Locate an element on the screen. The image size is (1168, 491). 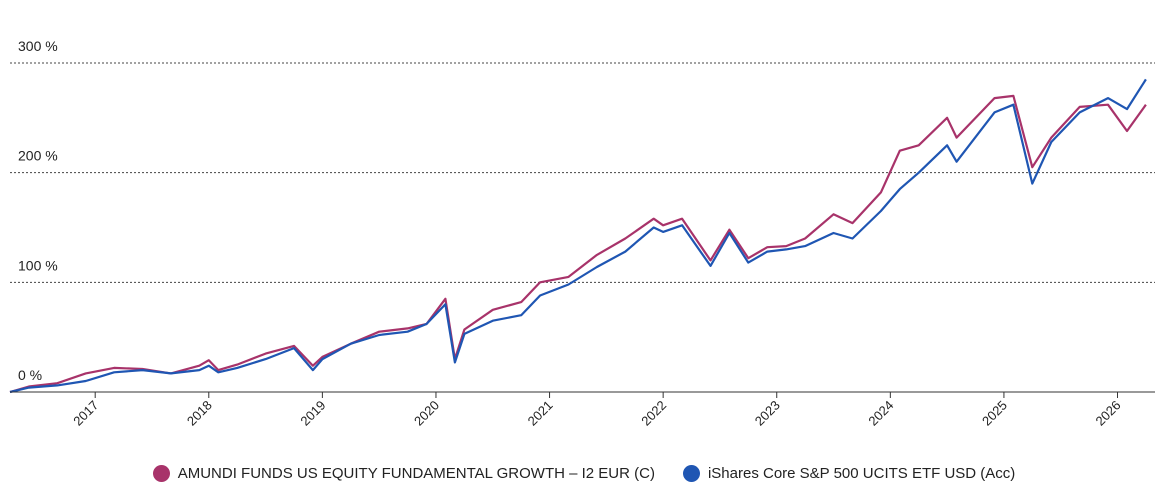
legend-item-ishares: iShares Core S&P 500 UCITS ETF USD (Acc) is located at coordinates (849, 473).